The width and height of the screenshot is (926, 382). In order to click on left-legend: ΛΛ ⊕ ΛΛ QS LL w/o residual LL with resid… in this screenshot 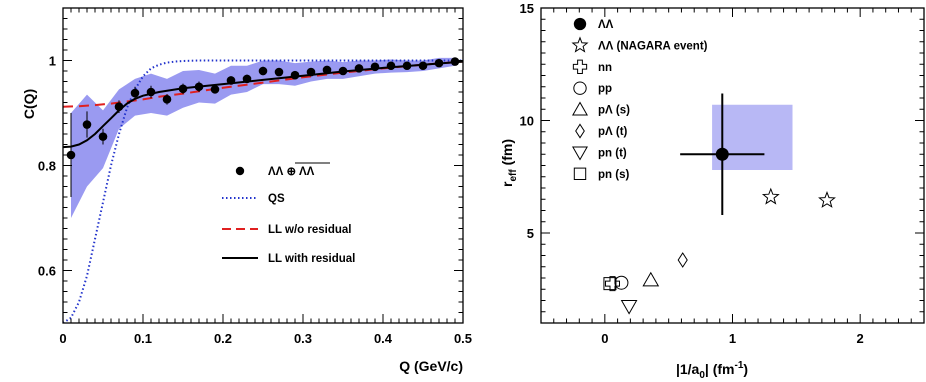, I will do `click(288, 213)`.